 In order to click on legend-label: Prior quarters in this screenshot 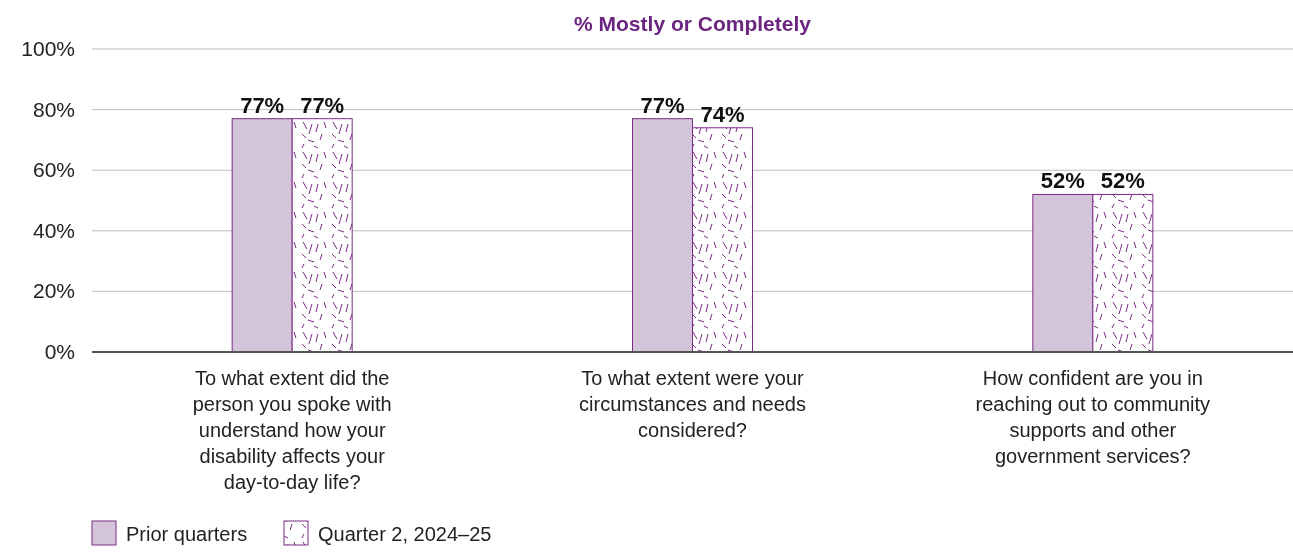, I will do `click(187, 534)`.